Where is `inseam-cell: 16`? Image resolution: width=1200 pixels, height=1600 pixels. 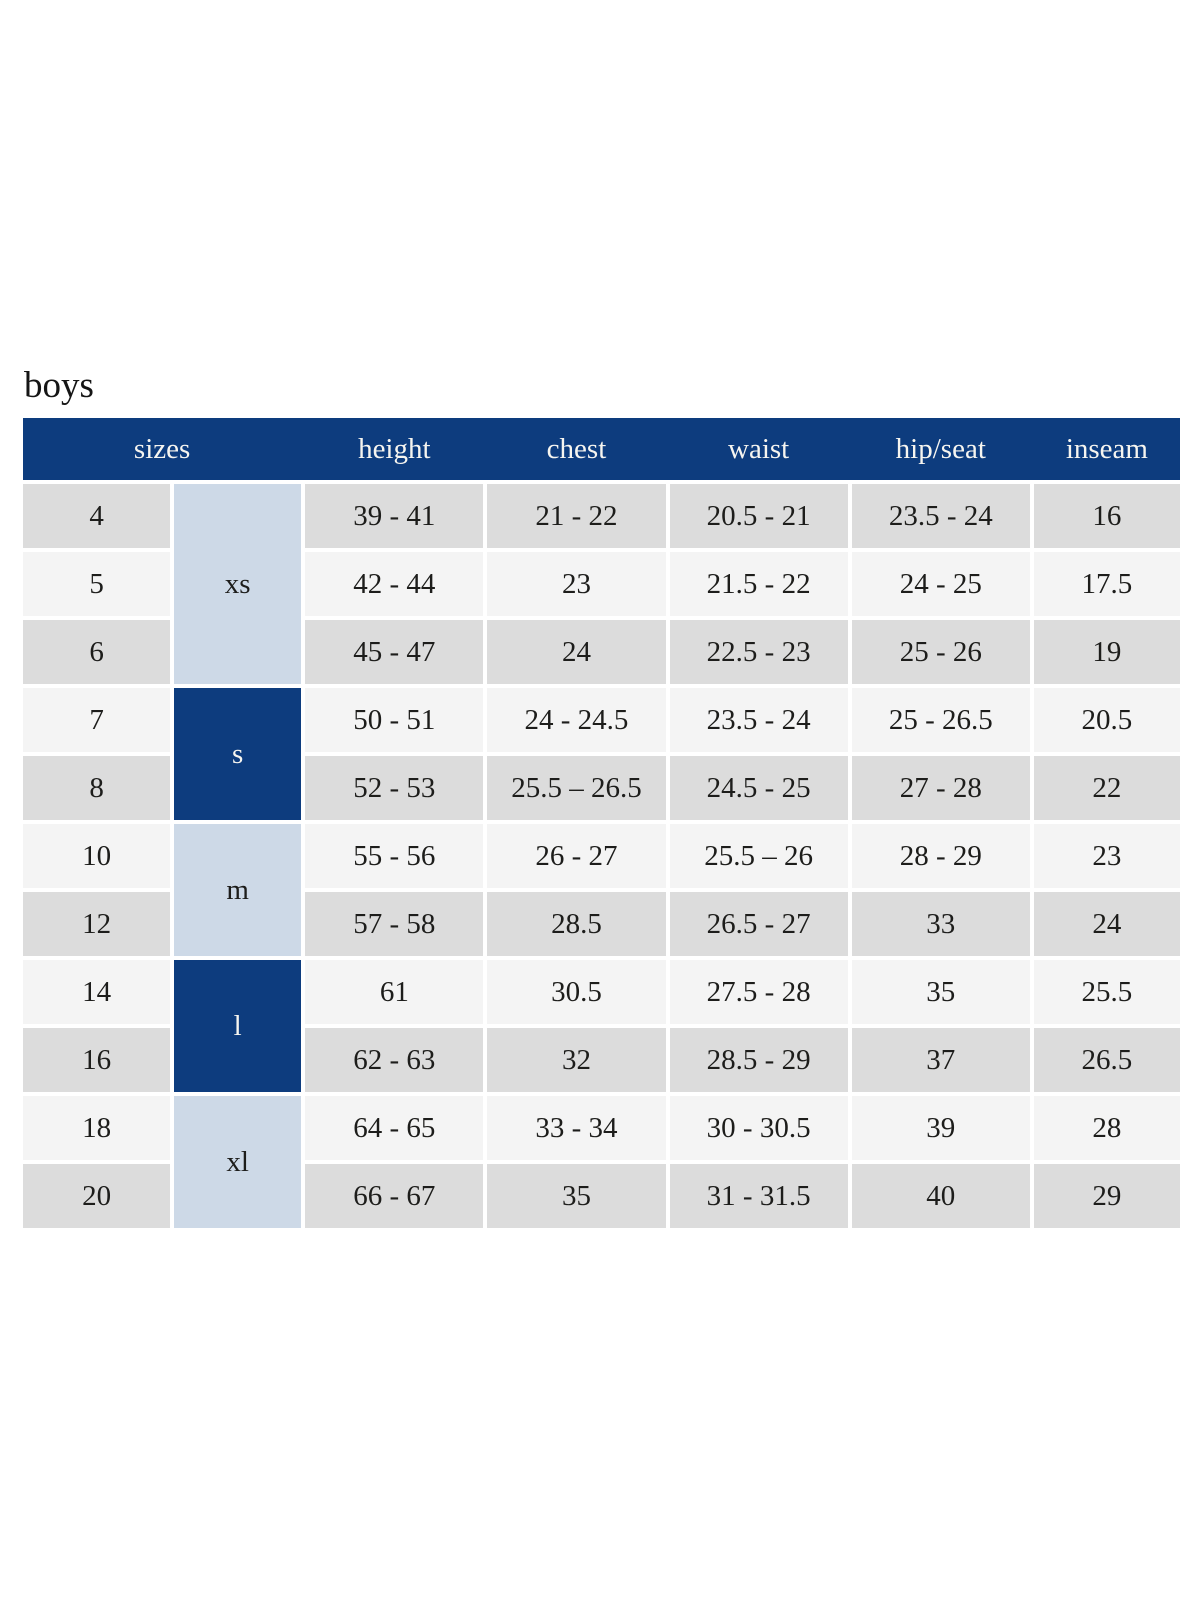 inseam-cell: 16 is located at coordinates (1106, 516).